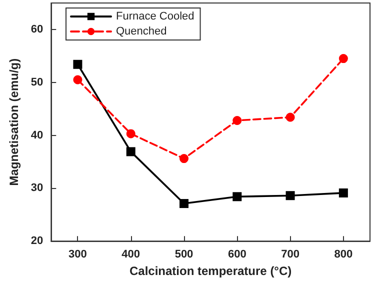  Describe the element at coordinates (37, 135) in the screenshot. I see `y-tick-label: 40` at that location.